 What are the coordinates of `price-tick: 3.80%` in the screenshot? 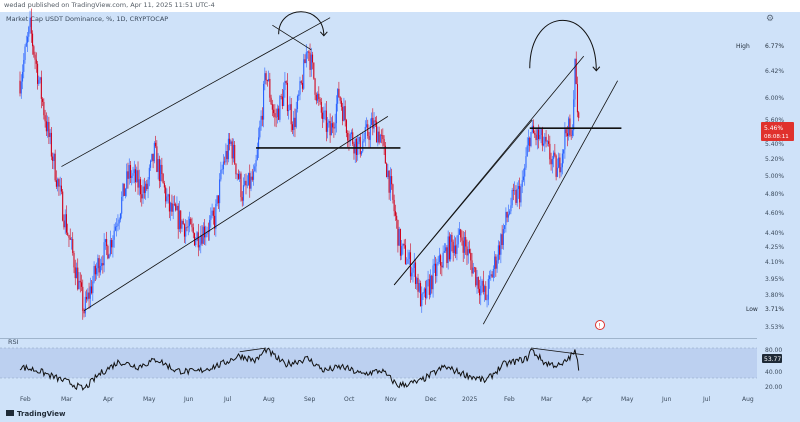 It's located at (774, 295).